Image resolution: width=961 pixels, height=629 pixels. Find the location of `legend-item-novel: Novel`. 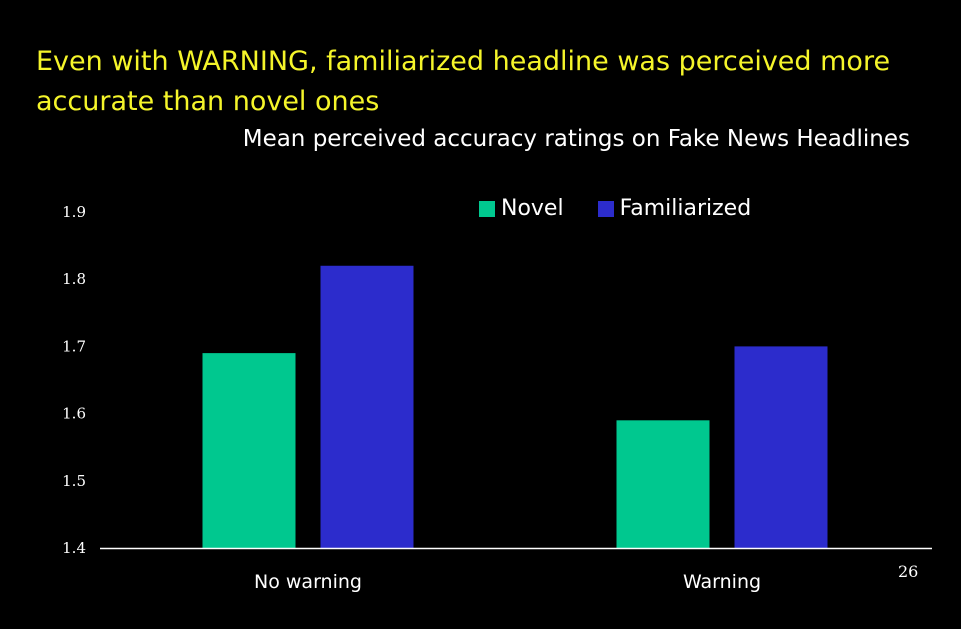

legend-item-novel: Novel is located at coordinates (521, 208).